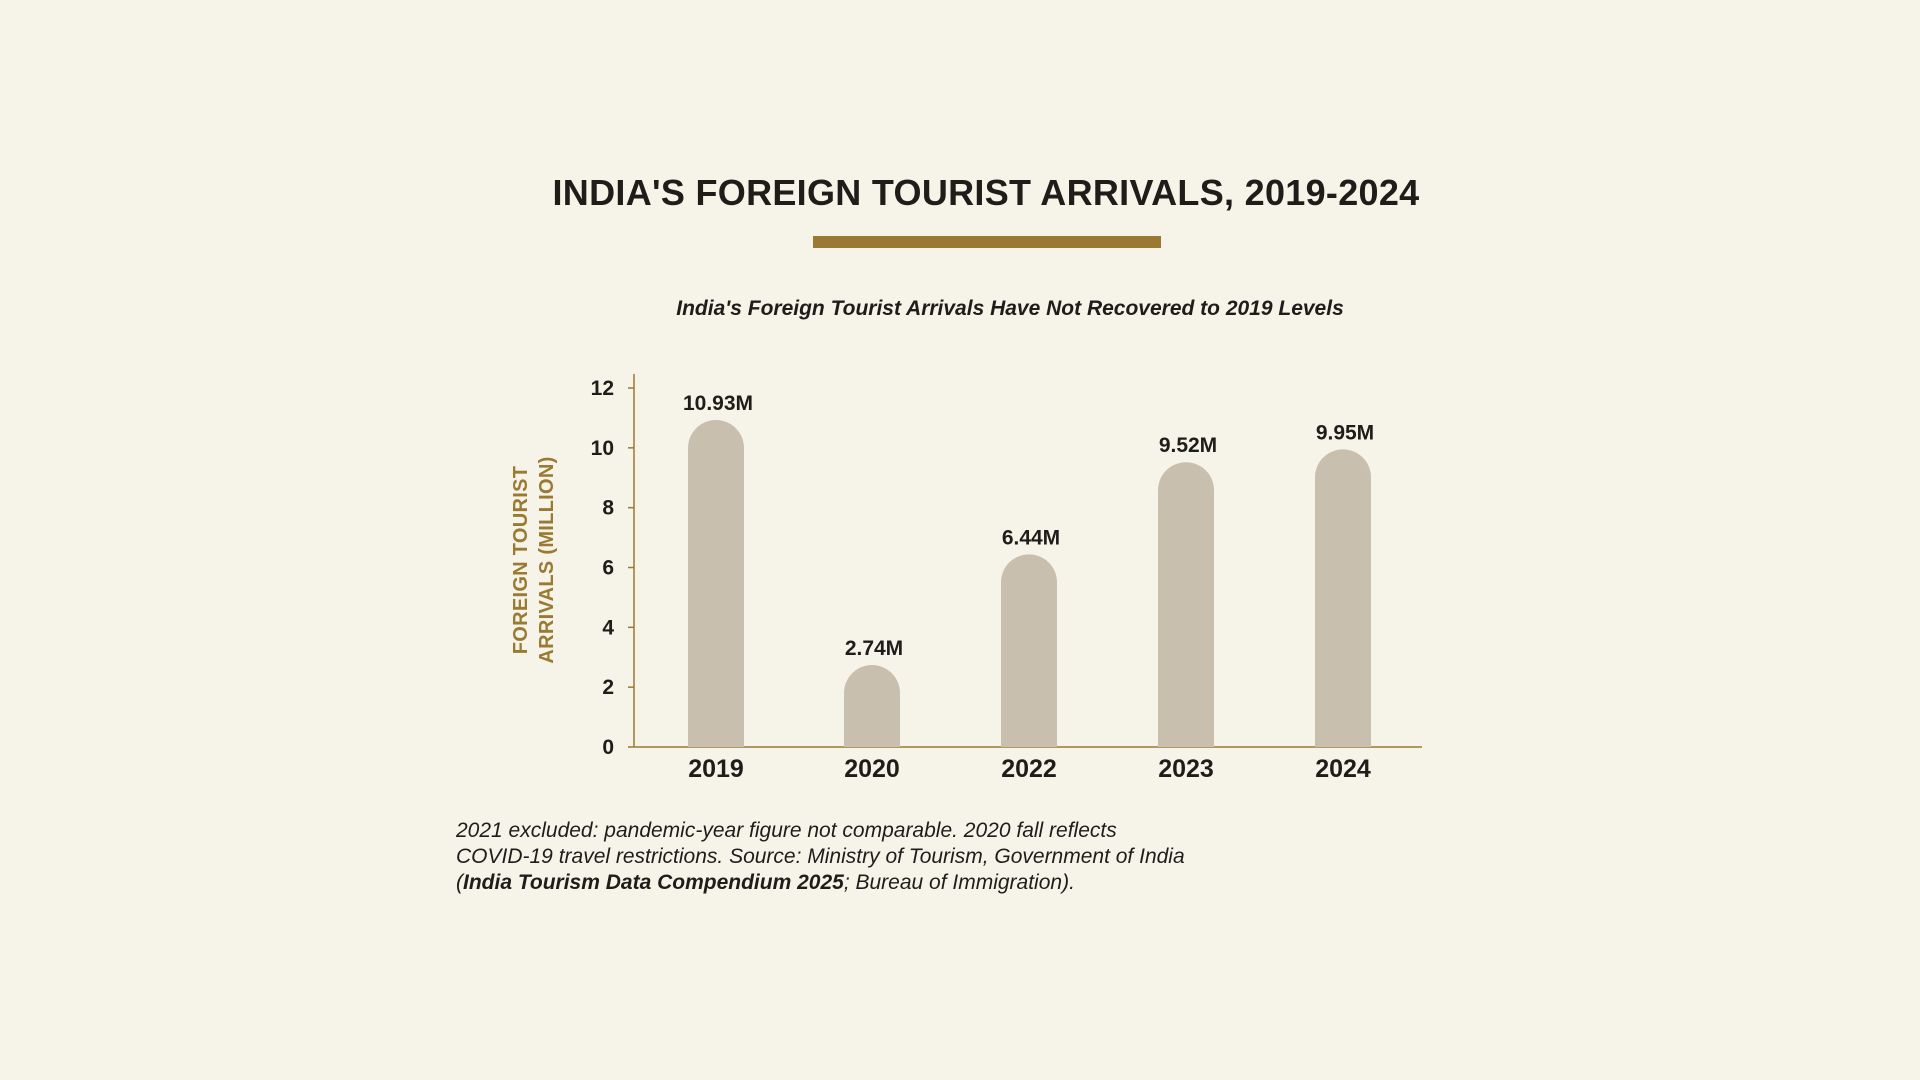 This screenshot has height=1080, width=1920. Describe the element at coordinates (1029, 650) in the screenshot. I see `bar-2022` at that location.